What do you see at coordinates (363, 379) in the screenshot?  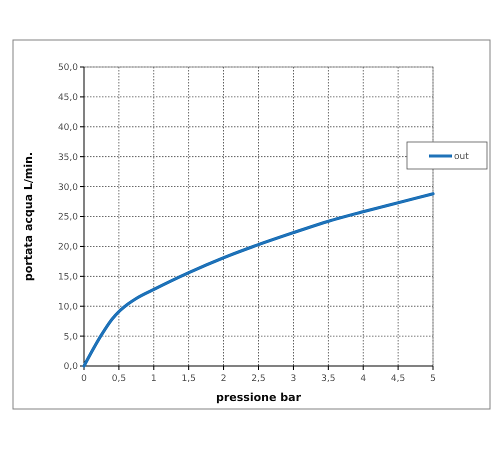 I see `x-tick-label: 4` at bounding box center [363, 379].